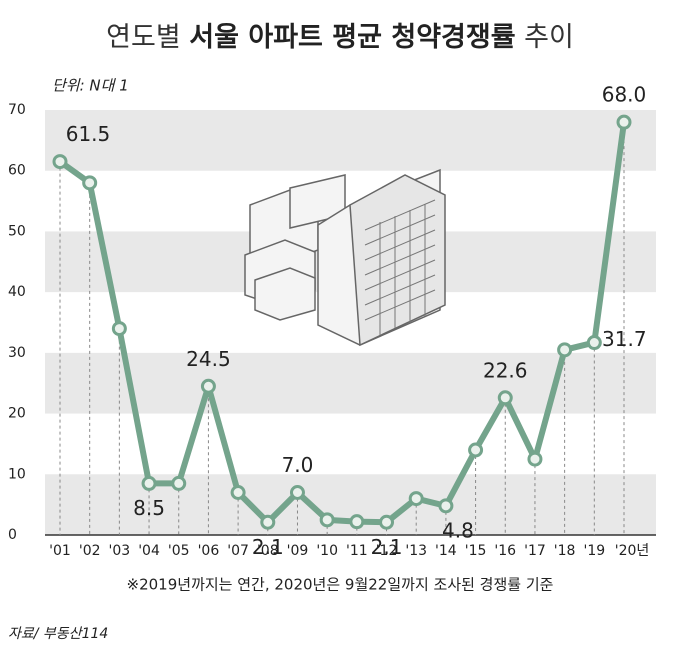 This screenshot has width=679, height=654. Describe the element at coordinates (632, 551) in the screenshot. I see `x-tick-label: '20년` at that location.